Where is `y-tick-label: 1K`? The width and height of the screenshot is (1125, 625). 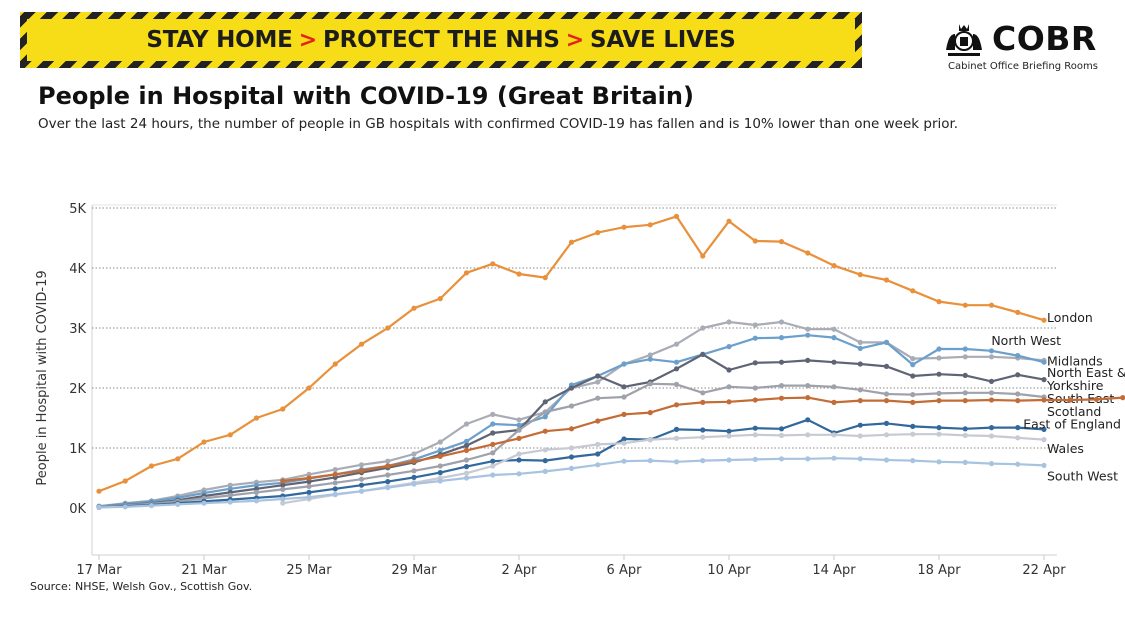 y-tick-label: 1K is located at coordinates (77, 449).